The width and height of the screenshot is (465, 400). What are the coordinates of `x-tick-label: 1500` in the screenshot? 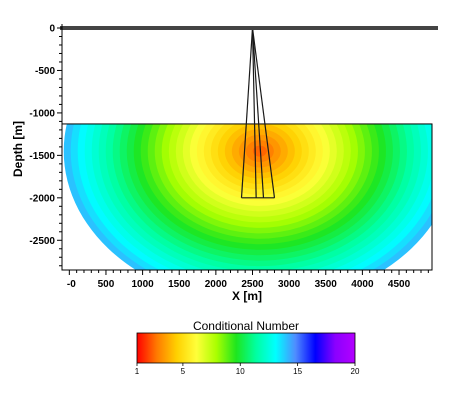 It's located at (179, 284).